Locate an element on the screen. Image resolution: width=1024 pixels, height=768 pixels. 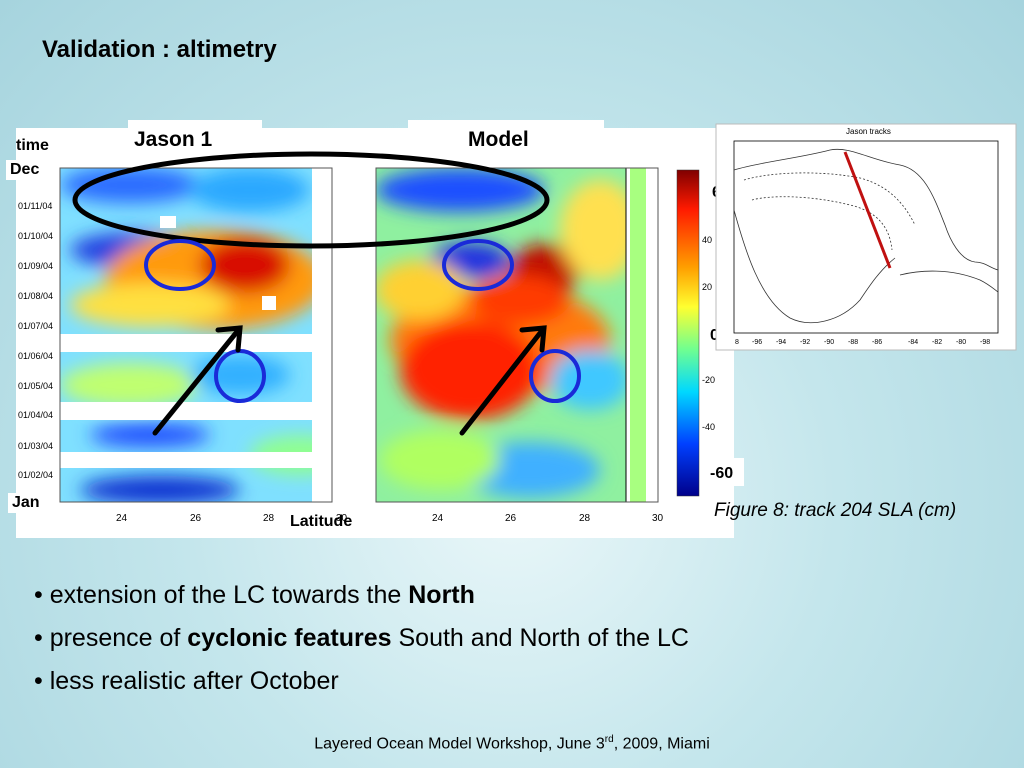
date-tick: 01/04/04 is located at coordinates (35, 415).